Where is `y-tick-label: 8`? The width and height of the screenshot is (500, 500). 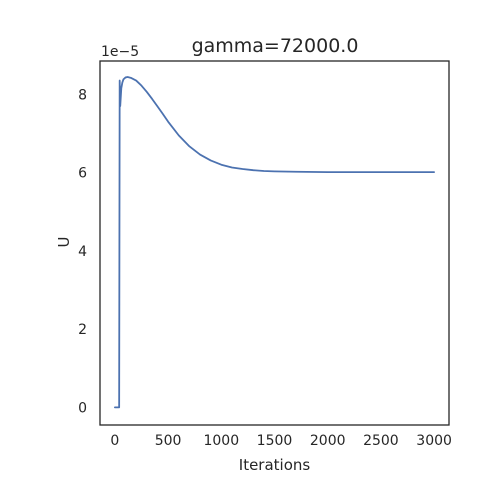
y-tick-label: 8 is located at coordinates (82, 95).